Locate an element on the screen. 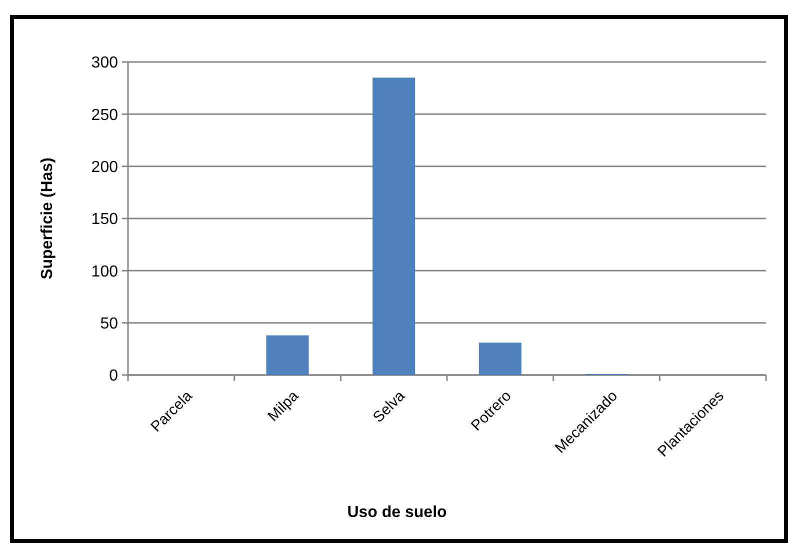 This screenshot has width=796, height=546. y-tick-label: 150 is located at coordinates (104, 219).